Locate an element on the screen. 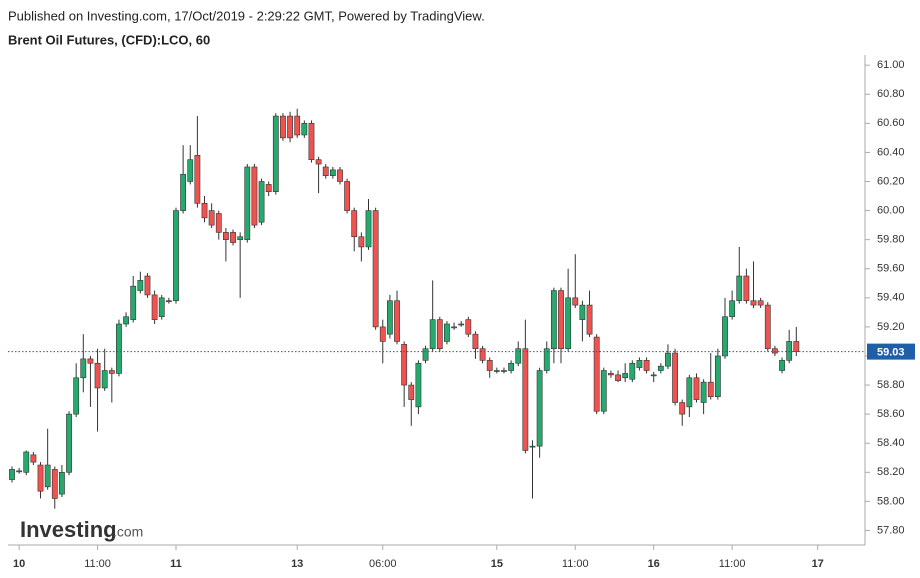  watermark: .com is located at coordinates (128, 532).